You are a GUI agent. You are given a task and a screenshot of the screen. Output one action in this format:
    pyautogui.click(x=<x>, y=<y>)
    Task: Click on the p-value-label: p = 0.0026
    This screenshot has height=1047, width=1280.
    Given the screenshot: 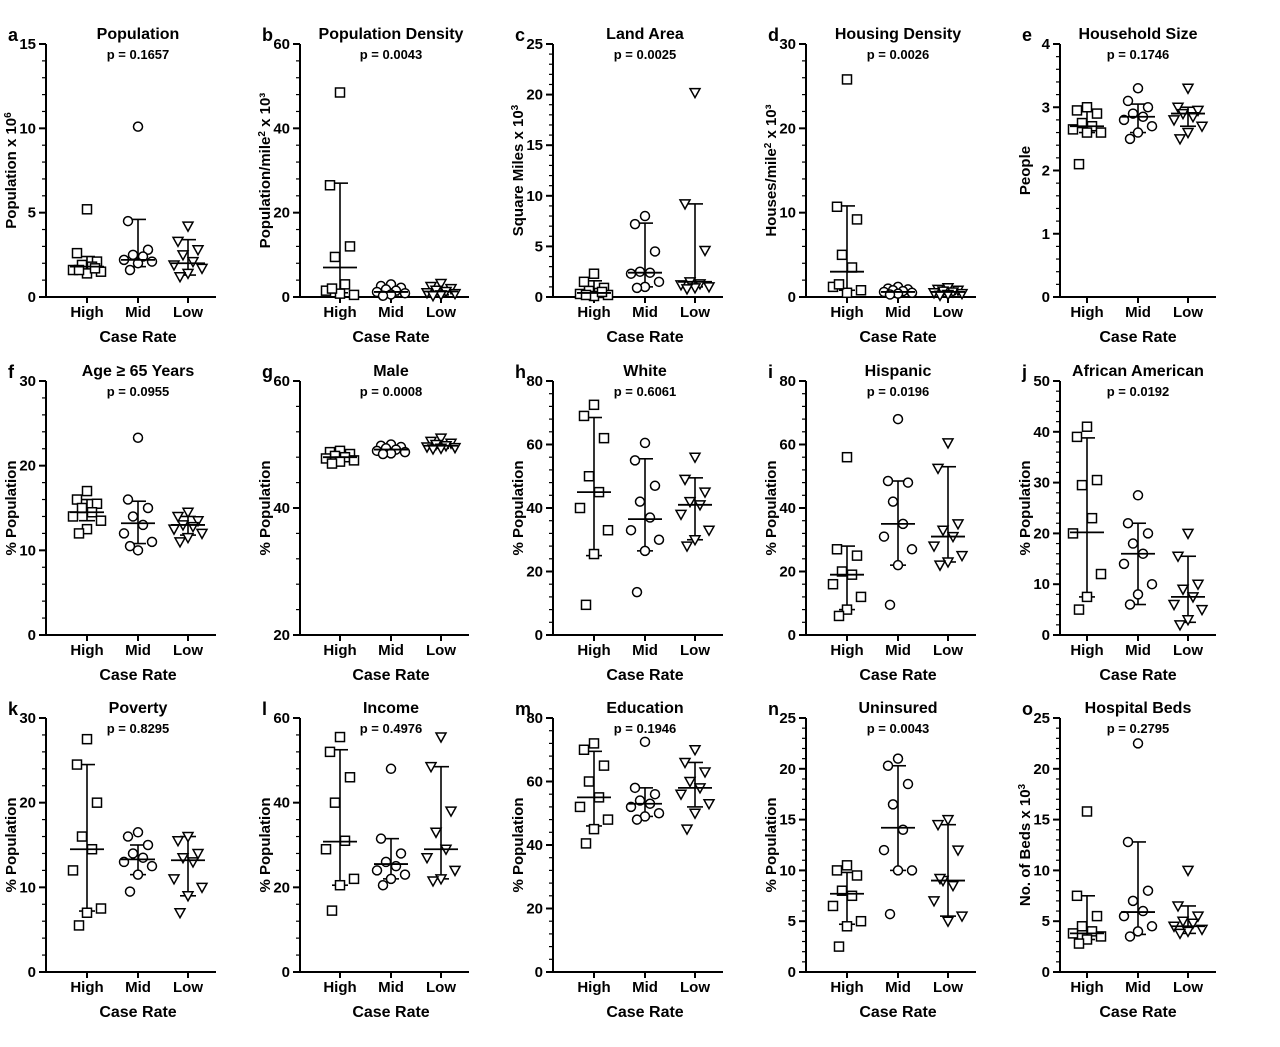 What is the action you would take?
    pyautogui.click(x=898, y=54)
    